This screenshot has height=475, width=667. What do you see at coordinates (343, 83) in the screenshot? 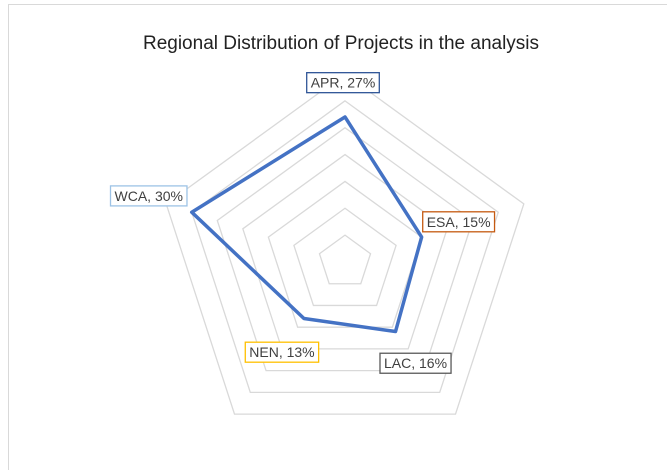
I see `data-label: APR, 27%` at bounding box center [343, 83].